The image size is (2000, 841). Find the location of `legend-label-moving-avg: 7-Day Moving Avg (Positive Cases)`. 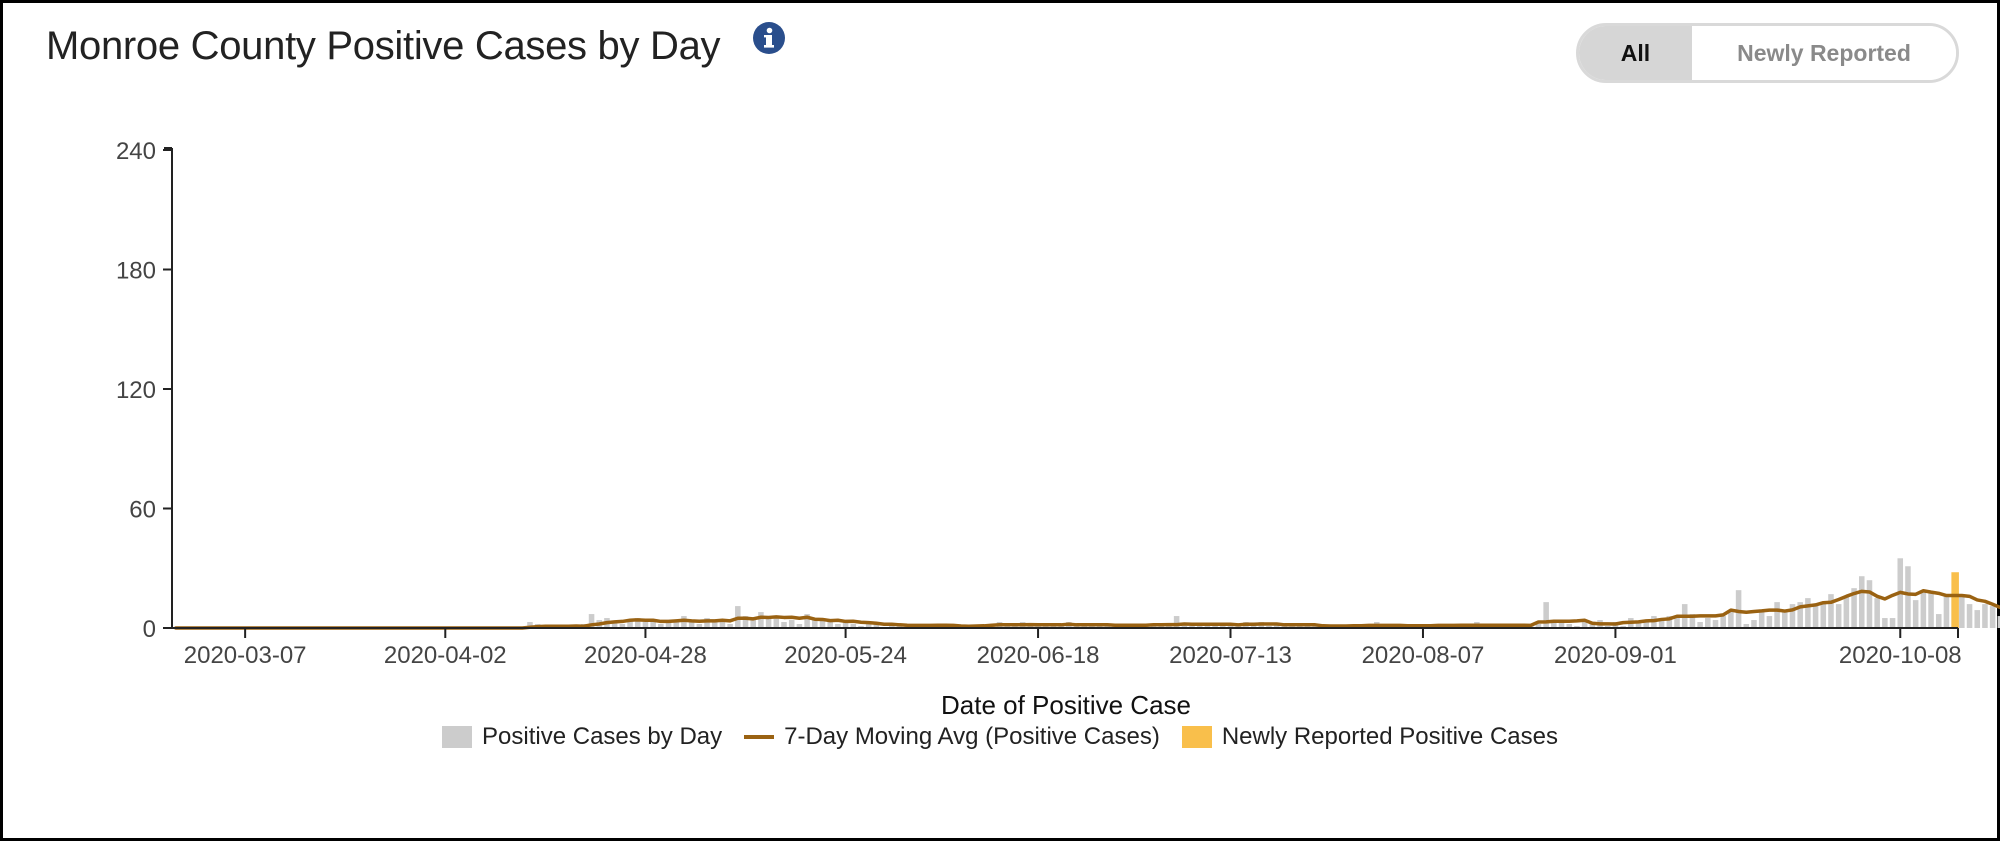

legend-label-moving-avg: 7-Day Moving Avg (Positive Cases) is located at coordinates (972, 736).